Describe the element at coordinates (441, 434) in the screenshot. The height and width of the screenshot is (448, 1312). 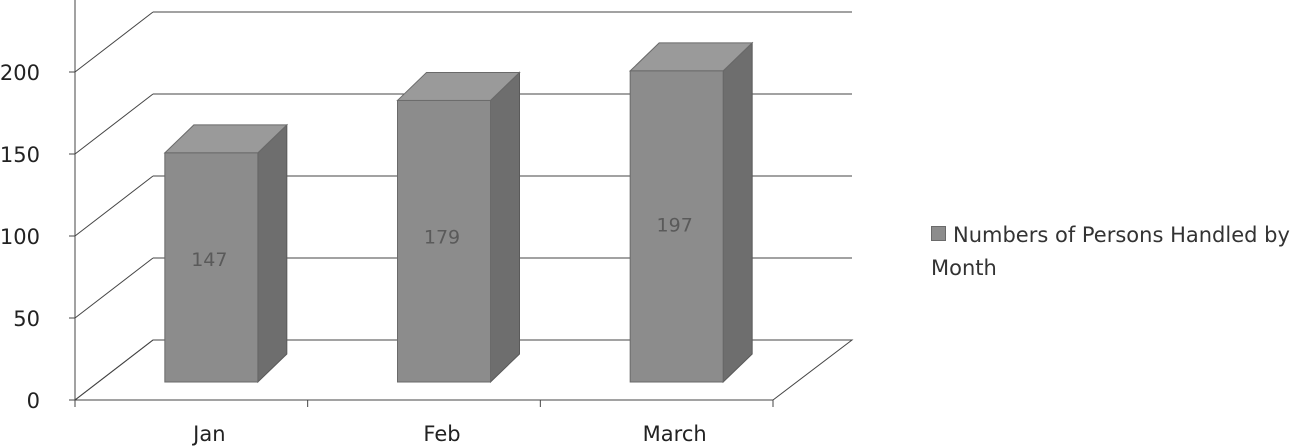
I see `x-tick-label: Feb` at that location.